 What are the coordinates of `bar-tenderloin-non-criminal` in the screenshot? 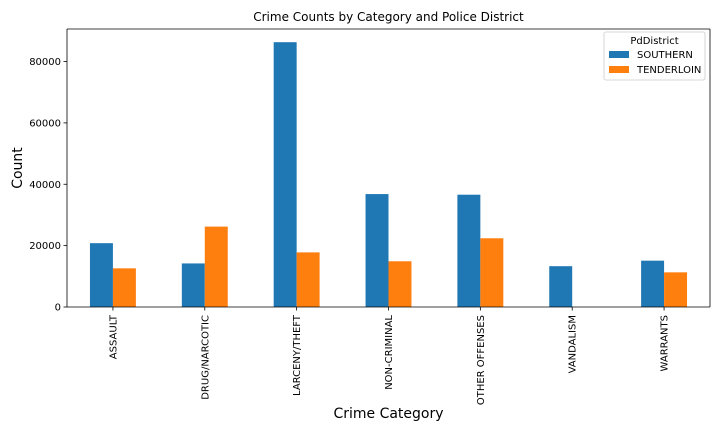 It's located at (400, 284).